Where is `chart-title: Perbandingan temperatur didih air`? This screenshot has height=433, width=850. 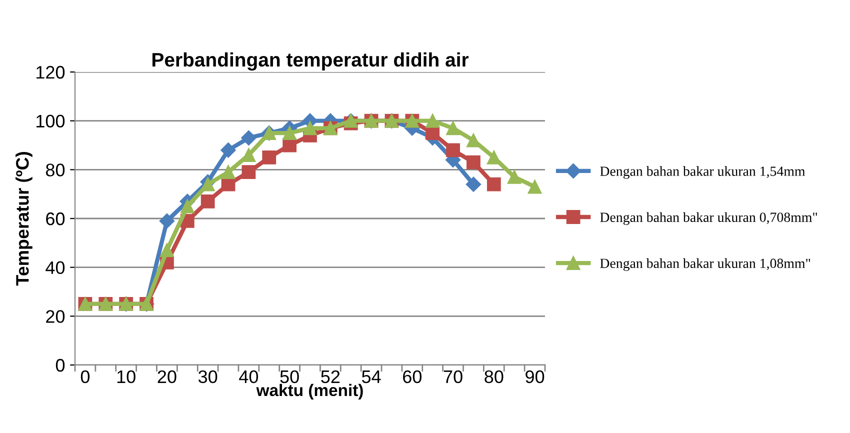
chart-title: Perbandingan temperatur didih air is located at coordinates (310, 61).